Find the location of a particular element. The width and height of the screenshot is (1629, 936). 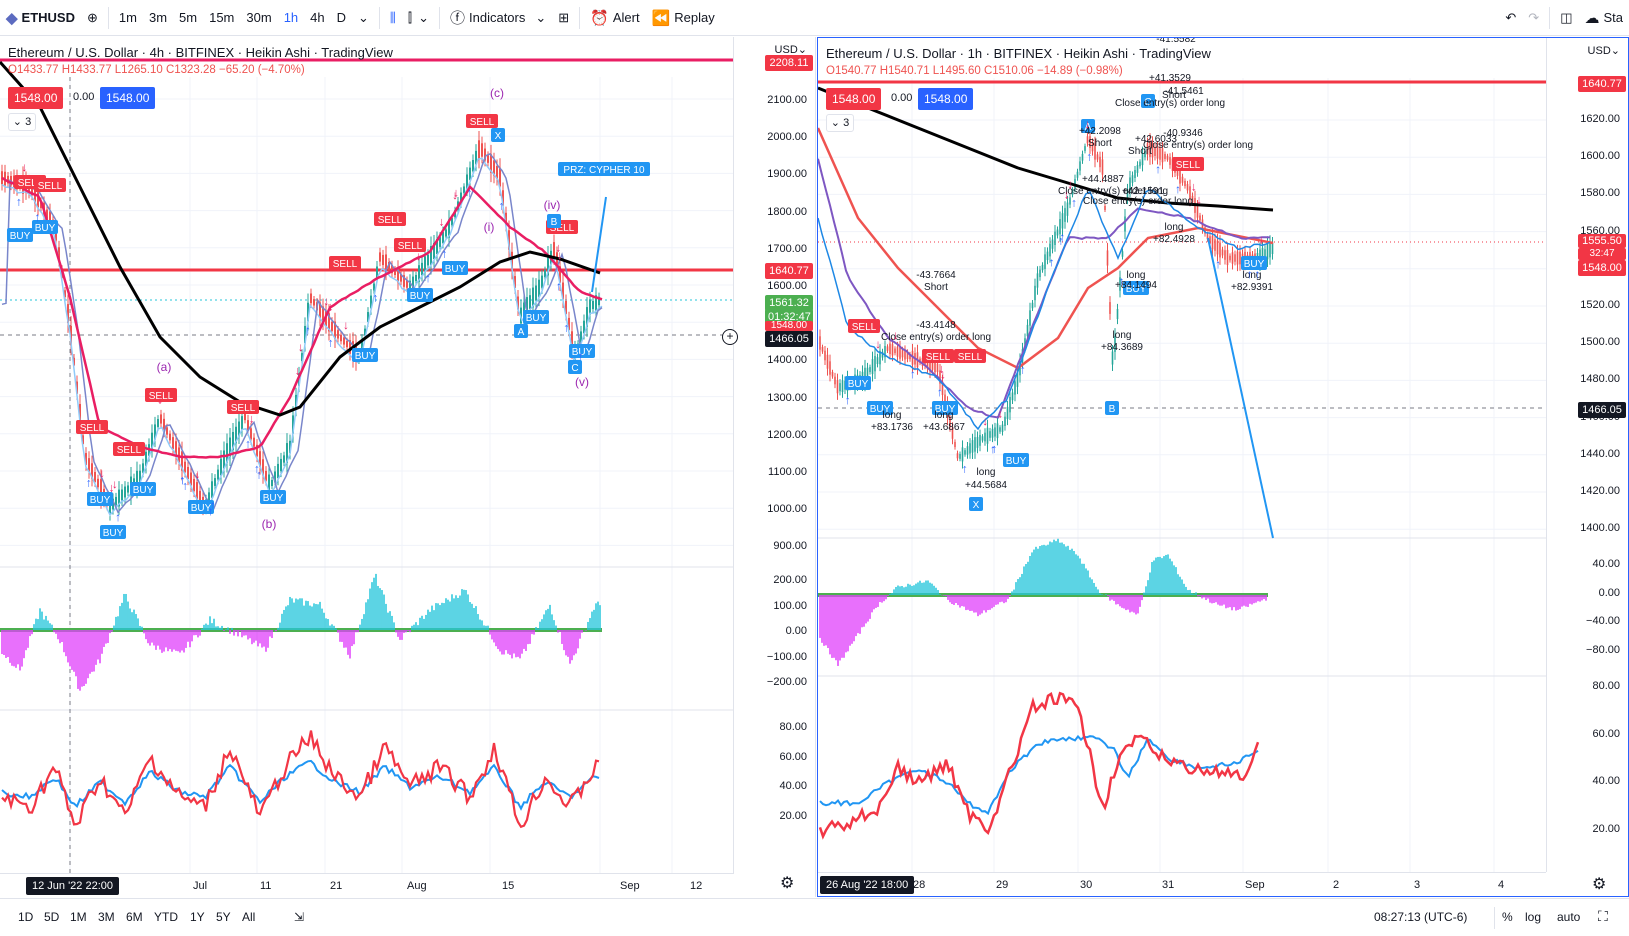

time-axis-left: 12 Jun '22 22:00 Jul 11 21 Aug 15 Sep 12 is located at coordinates (367, 885).